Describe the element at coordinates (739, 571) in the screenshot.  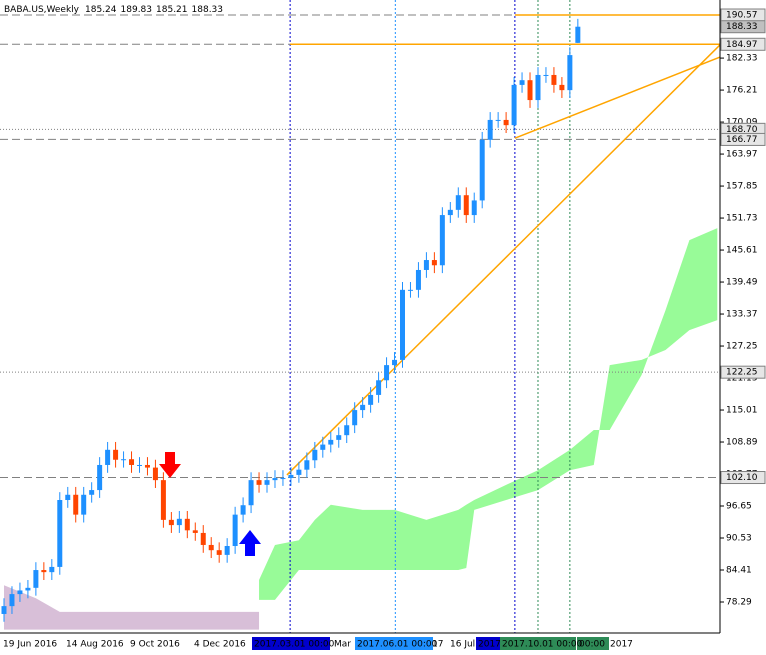
I see `y-tick-label: 84.41` at that location.